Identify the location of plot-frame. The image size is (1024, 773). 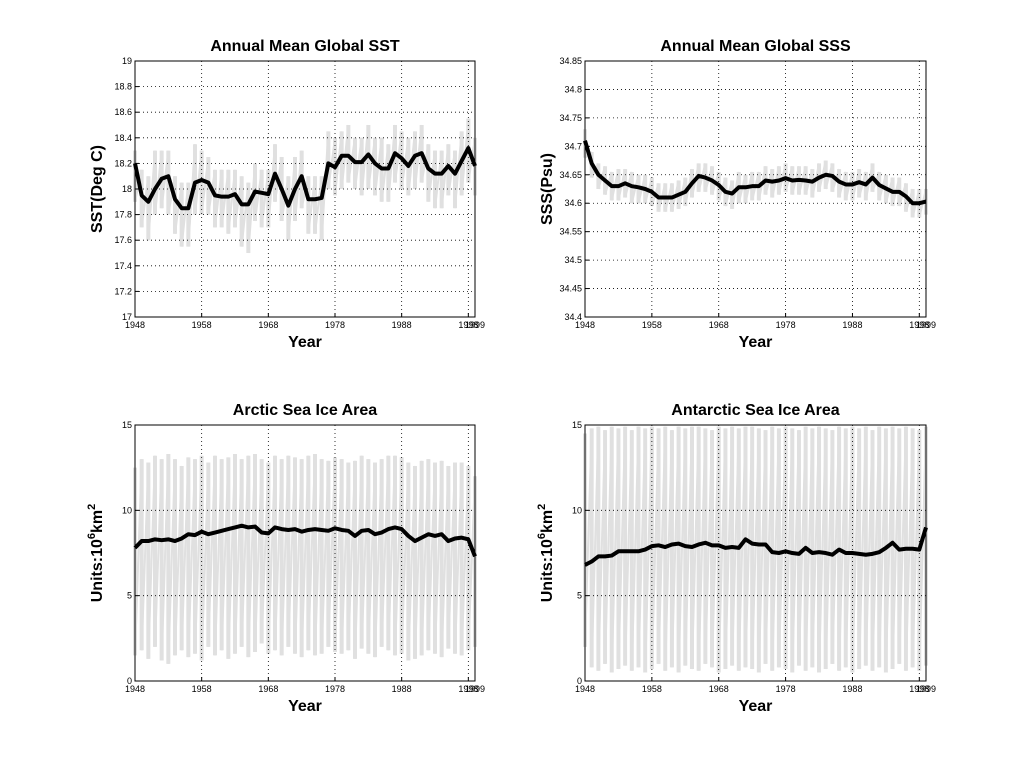
(755, 189).